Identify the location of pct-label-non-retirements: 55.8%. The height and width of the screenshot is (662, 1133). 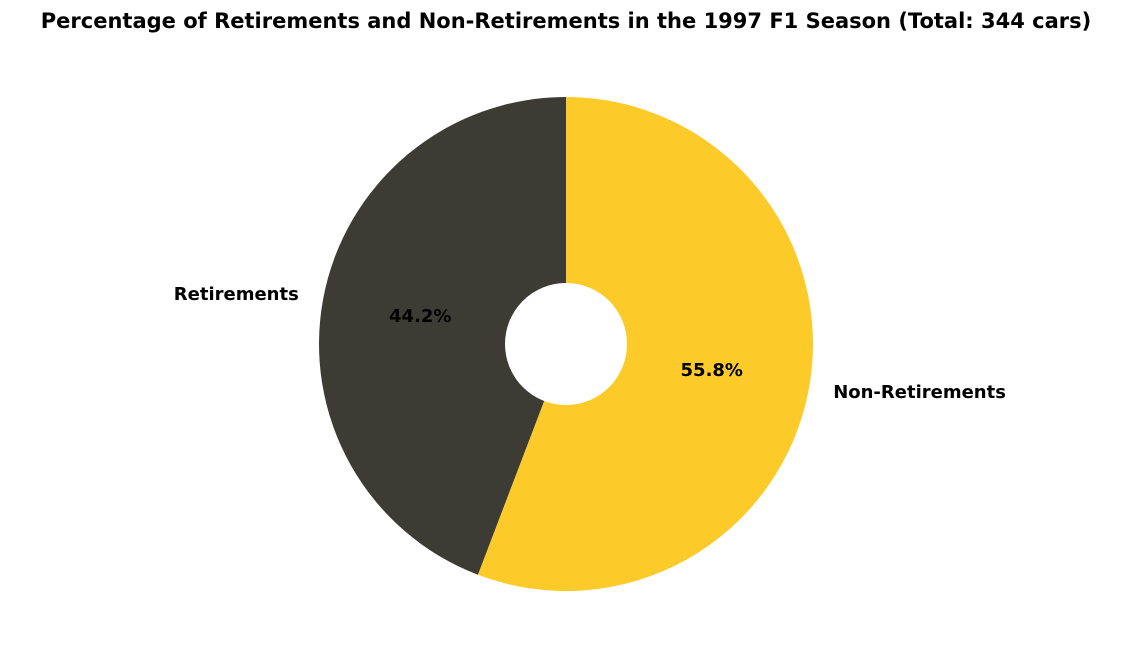
(712, 370).